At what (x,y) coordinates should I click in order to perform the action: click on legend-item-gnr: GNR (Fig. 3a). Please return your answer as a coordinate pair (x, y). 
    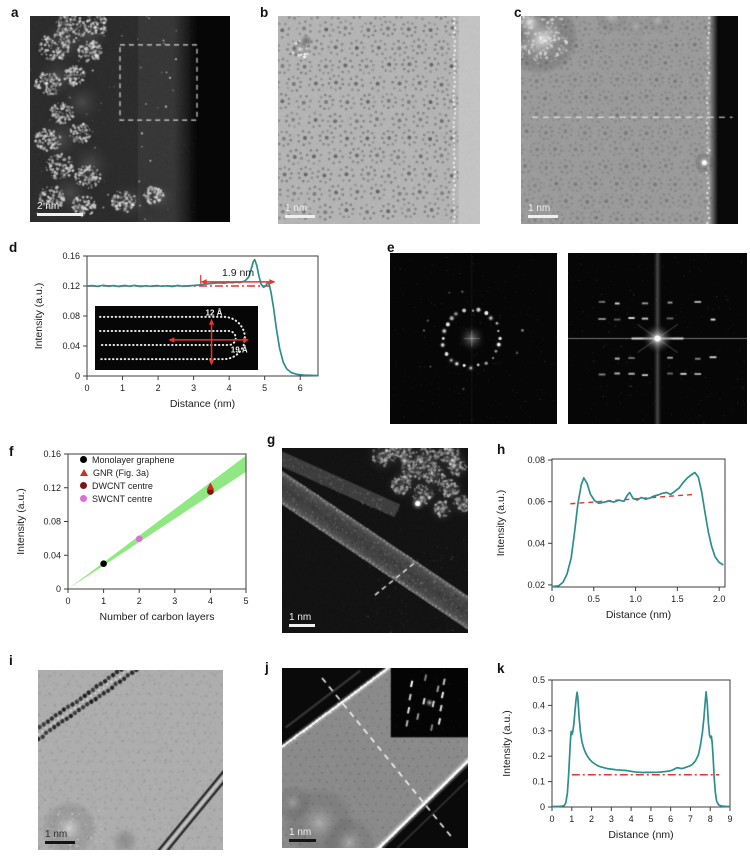
    Looking at the image, I should click on (127, 472).